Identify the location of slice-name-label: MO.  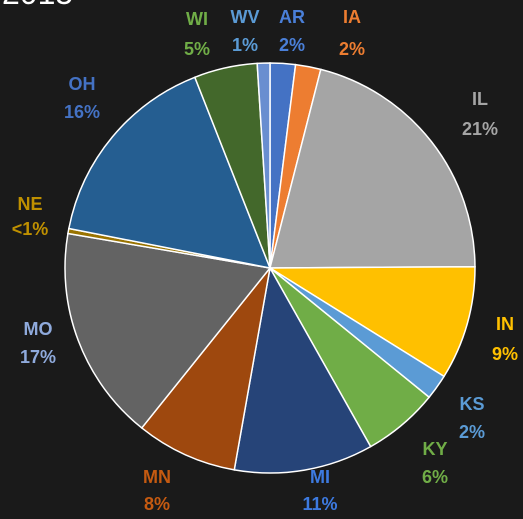
(38, 329).